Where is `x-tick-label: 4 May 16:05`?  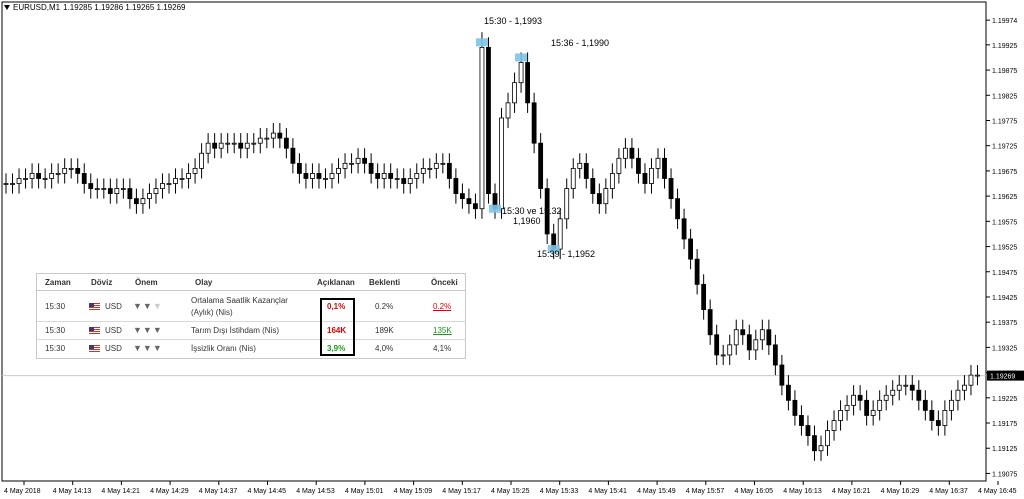
x-tick-label: 4 May 16:05 is located at coordinates (754, 491).